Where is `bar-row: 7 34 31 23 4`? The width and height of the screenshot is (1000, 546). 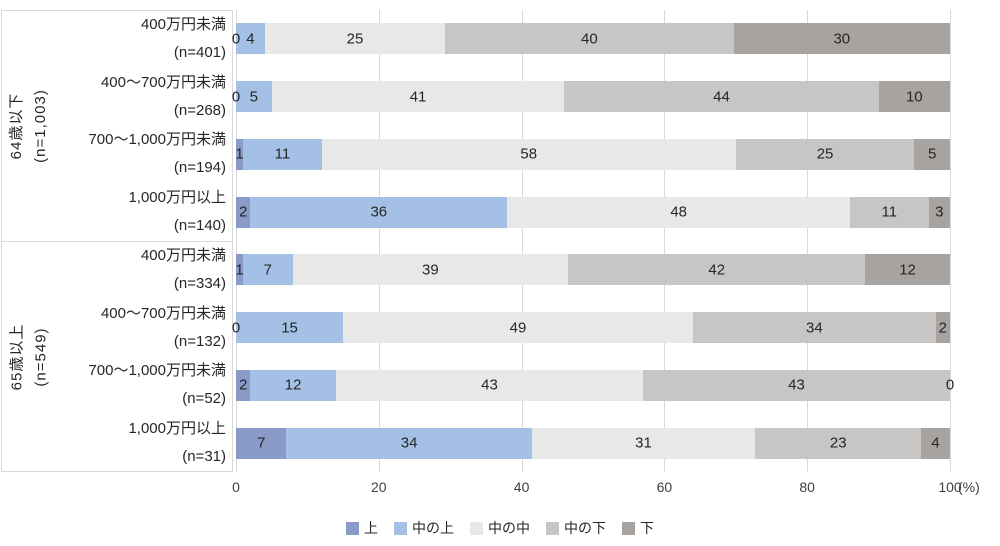
bar-row: 7 34 31 23 4 is located at coordinates (593, 443).